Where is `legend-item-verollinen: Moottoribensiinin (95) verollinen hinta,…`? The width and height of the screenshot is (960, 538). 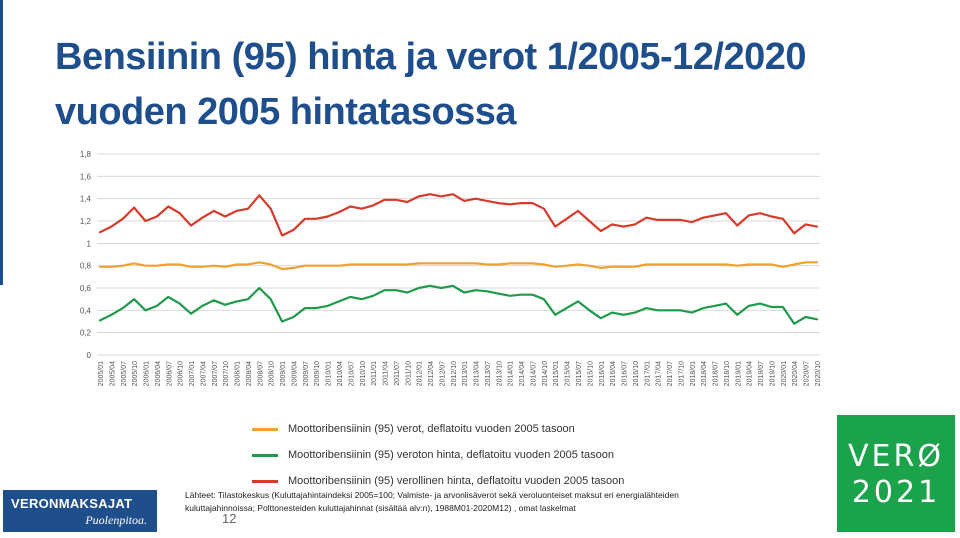
legend-item-verollinen: Moottoribensiinin (95) verollinen hinta,… is located at coordinates (438, 481).